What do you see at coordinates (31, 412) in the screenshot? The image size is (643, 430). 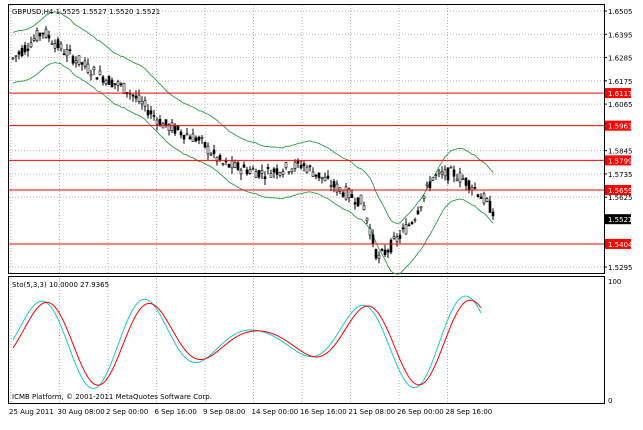 I see `time-axis-label: 25 Aug 2011` at bounding box center [31, 412].